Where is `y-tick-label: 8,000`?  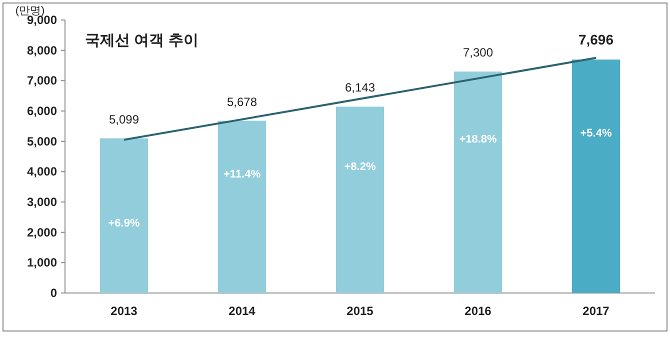 y-tick-label: 8,000 is located at coordinates (42, 50).